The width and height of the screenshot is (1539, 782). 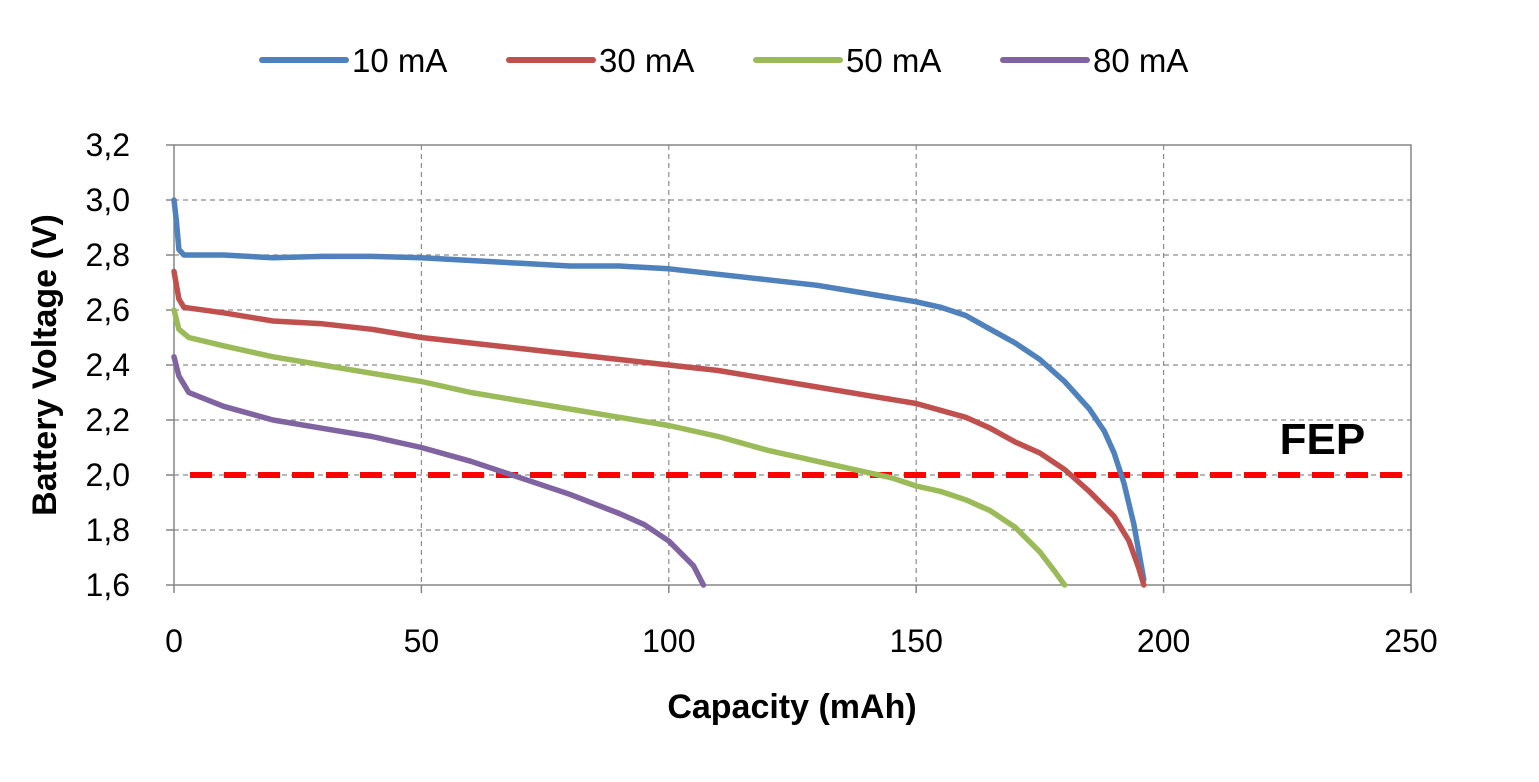 What do you see at coordinates (422, 641) in the screenshot?
I see `x-tick-label: 50` at bounding box center [422, 641].